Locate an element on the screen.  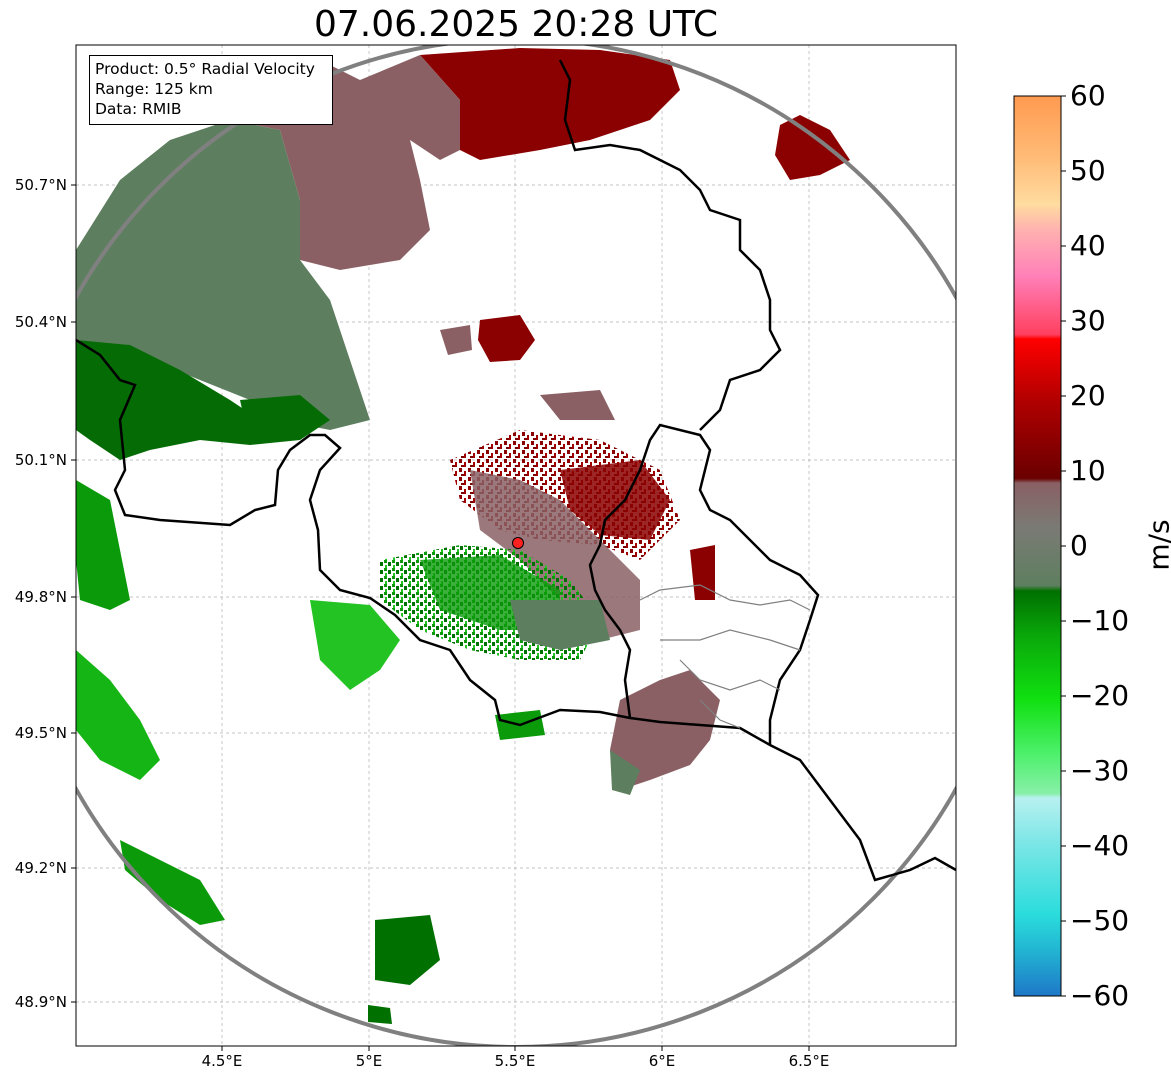
map-title: 07.06.2025 20:28 UTC is located at coordinates (516, 24).